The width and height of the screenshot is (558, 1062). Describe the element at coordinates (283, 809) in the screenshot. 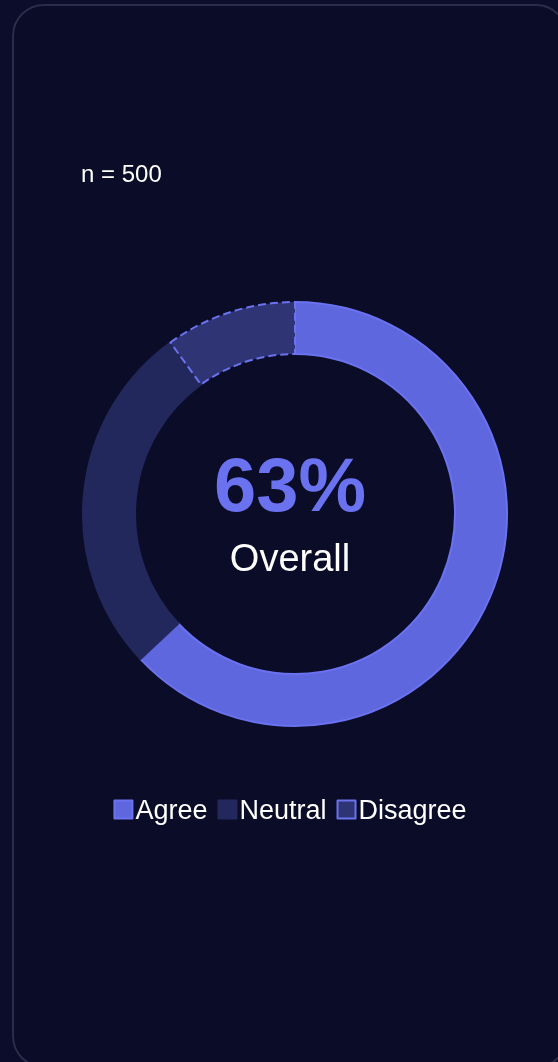

I see `legend-label: Neutral` at that location.